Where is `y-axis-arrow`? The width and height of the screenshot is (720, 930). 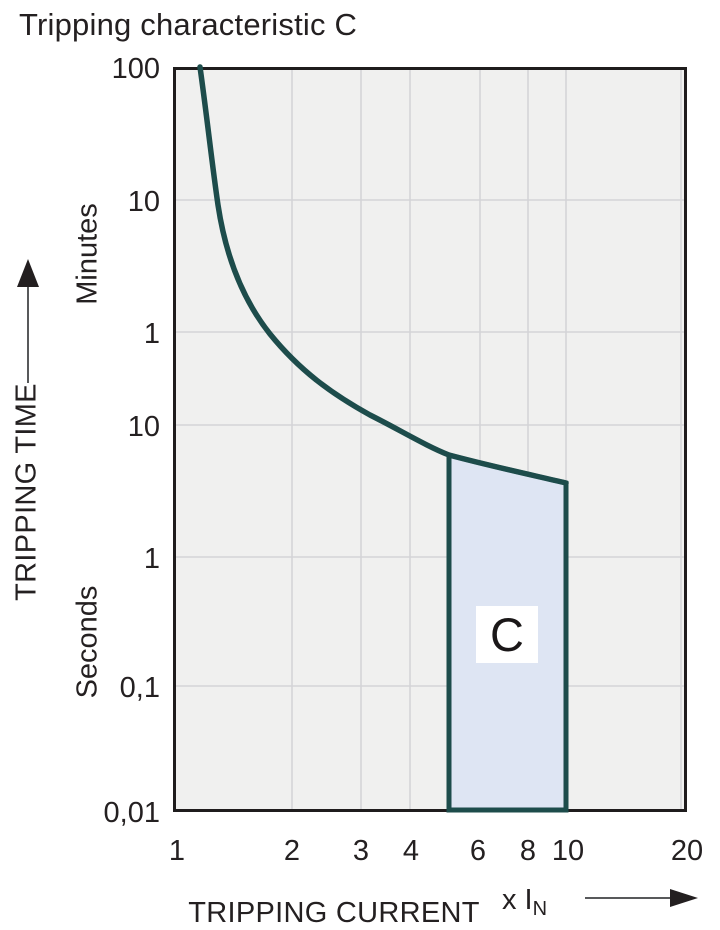 y-axis-arrow is located at coordinates (28, 321).